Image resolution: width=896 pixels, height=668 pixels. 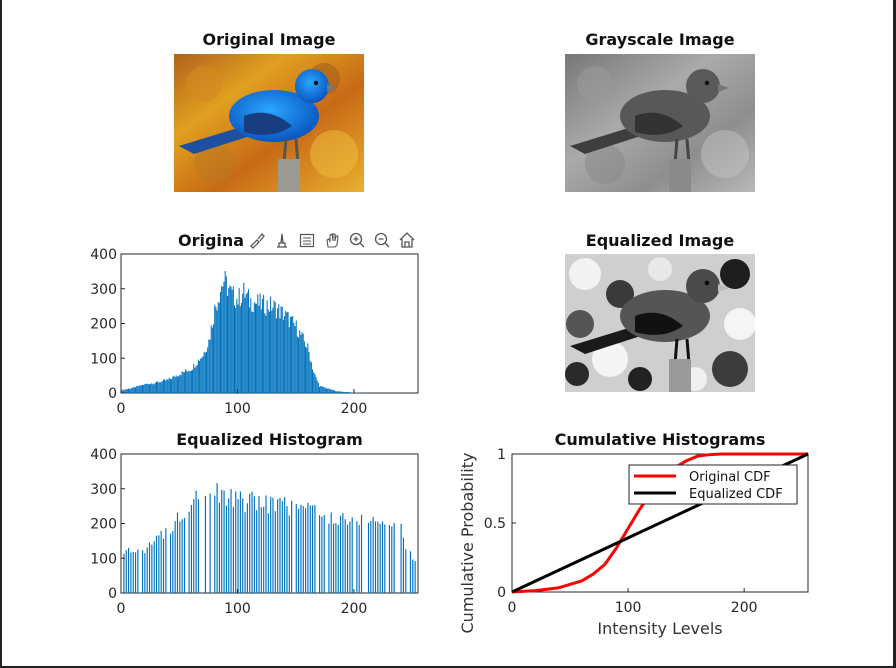 I want to click on zoom-in-icon, so click(x=356, y=240).